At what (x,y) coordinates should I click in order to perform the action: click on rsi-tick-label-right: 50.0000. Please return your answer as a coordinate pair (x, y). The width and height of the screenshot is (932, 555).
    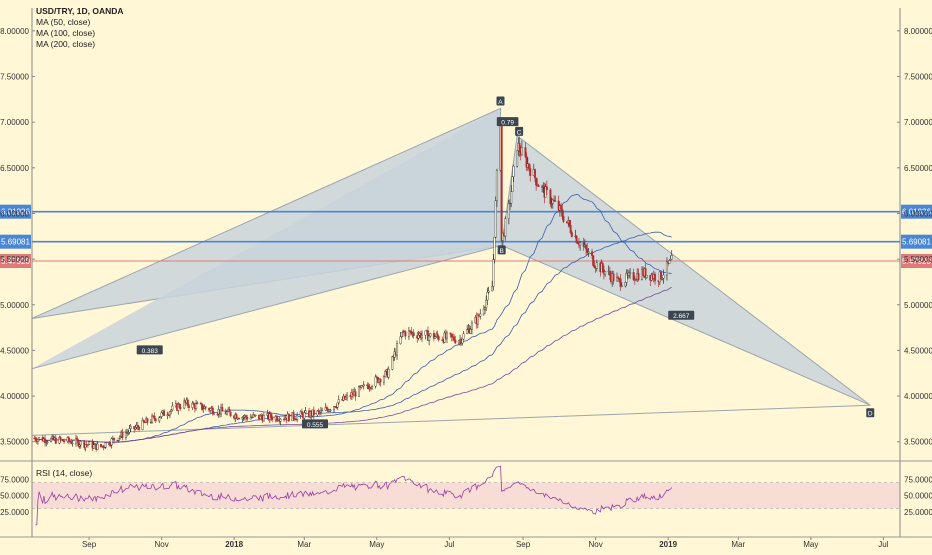
    Looking at the image, I should click on (918, 496).